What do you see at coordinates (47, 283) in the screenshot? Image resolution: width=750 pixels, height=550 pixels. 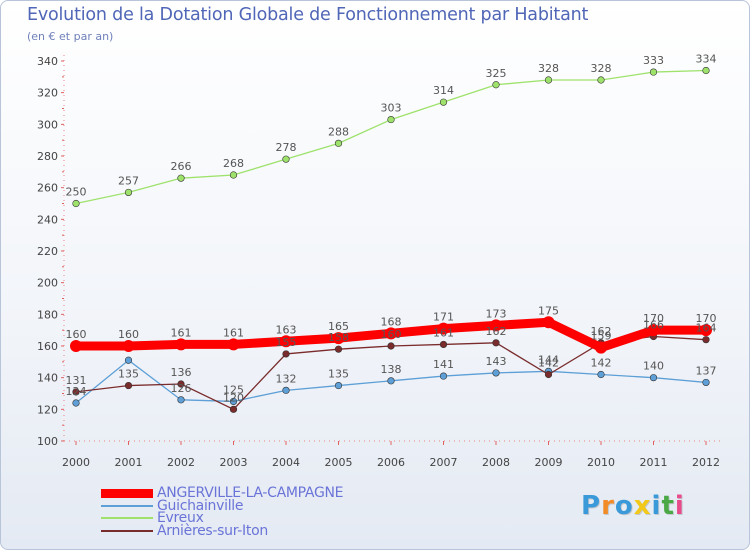 I see `y-tick-label: 200` at bounding box center [47, 283].